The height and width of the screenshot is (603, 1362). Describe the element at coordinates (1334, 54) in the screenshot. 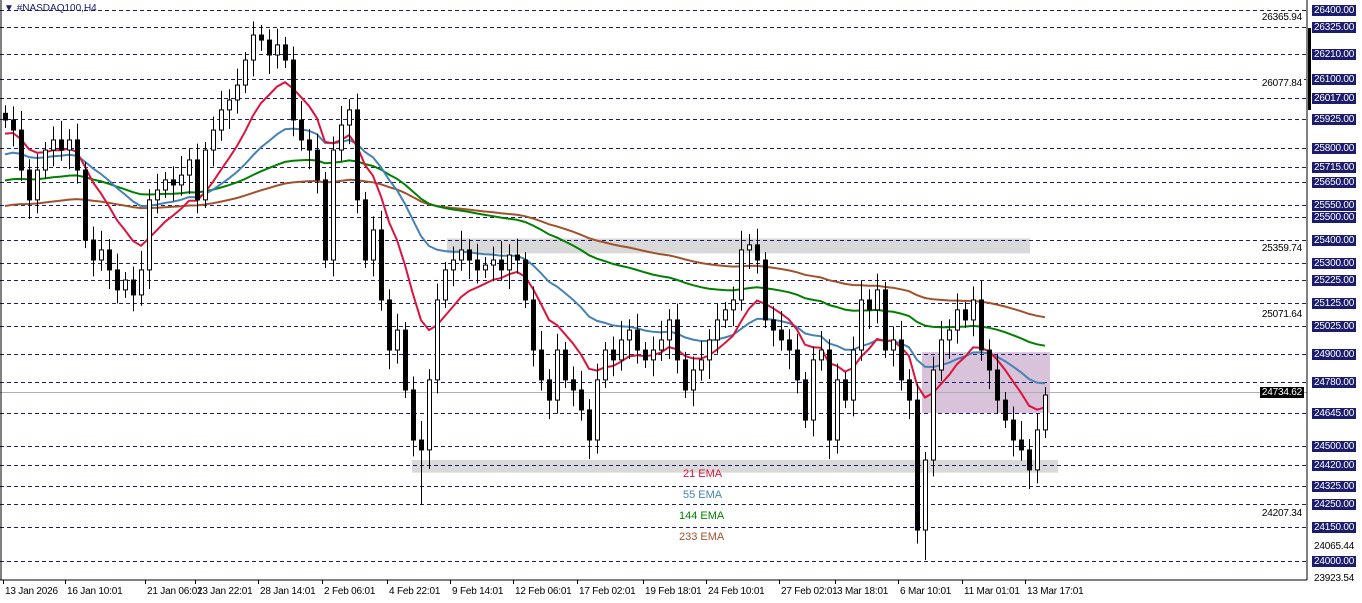

I see `price-level-label: 26210.00` at that location.